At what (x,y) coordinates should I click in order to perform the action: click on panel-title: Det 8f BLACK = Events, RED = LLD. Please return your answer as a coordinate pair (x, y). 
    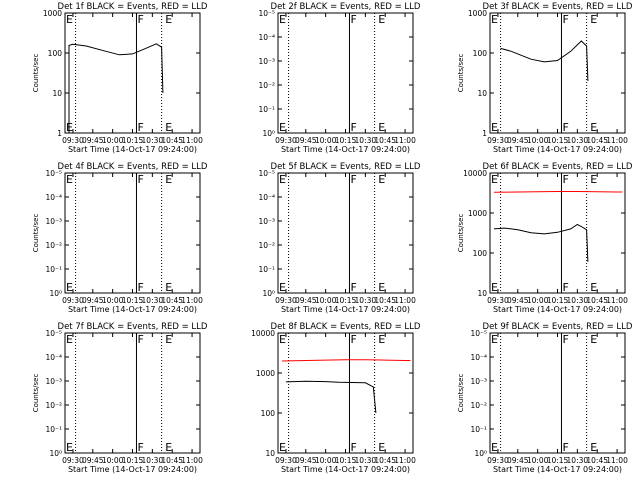
    Looking at the image, I should click on (346, 327).